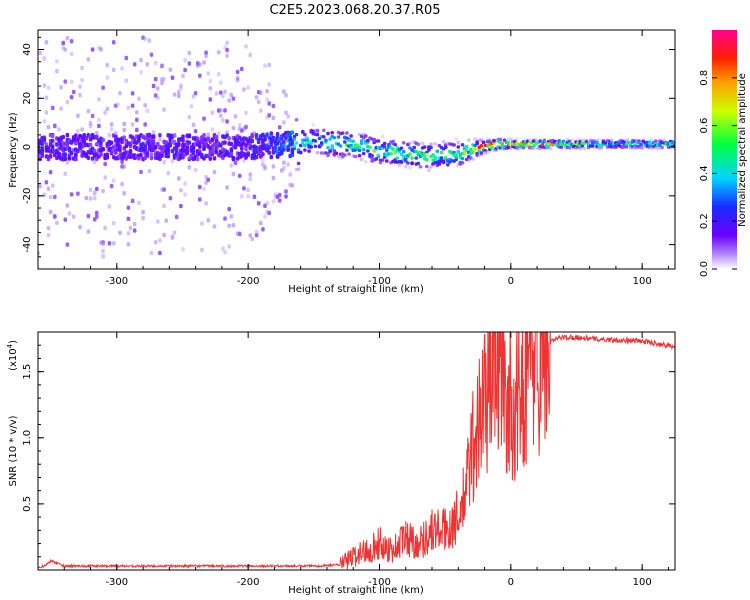 This screenshot has width=750, height=600. What do you see at coordinates (13, 150) in the screenshot?
I see `top-y-axis-label: Frequency (Hz)` at bounding box center [13, 150].